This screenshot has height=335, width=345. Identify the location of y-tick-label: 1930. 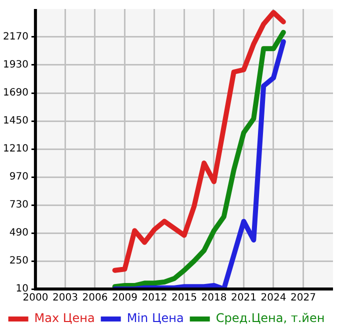
(15, 65).